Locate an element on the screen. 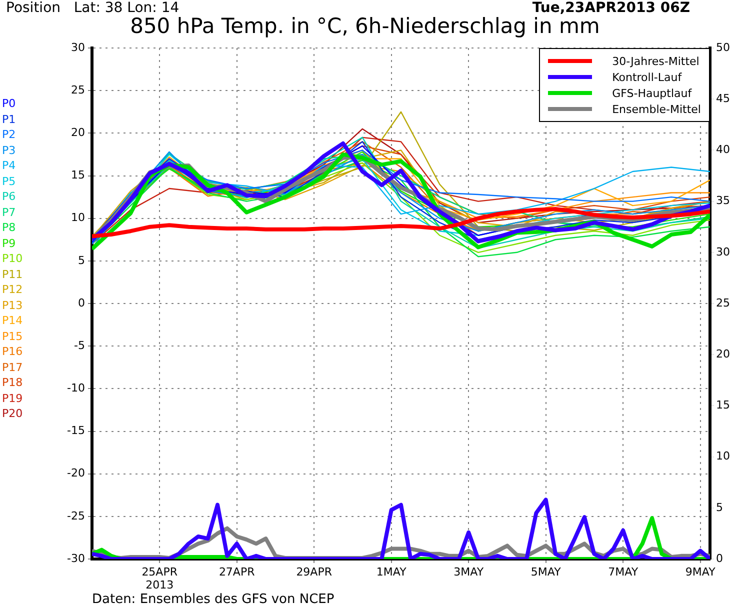  y-tick-label: -30 is located at coordinates (76, 558).